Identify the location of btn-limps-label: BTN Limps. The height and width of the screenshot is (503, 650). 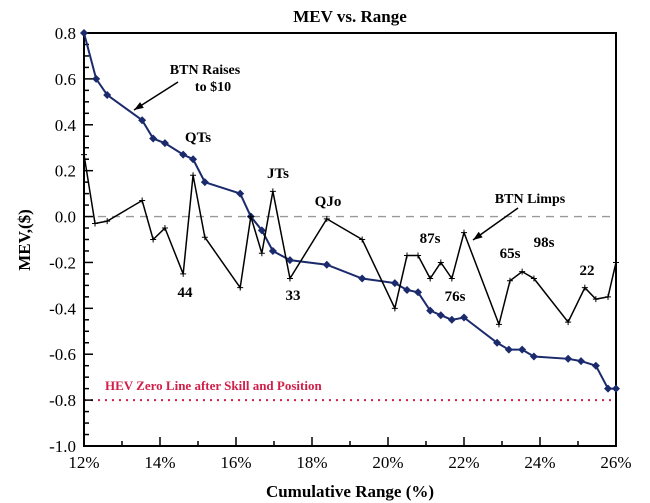
(530, 199).